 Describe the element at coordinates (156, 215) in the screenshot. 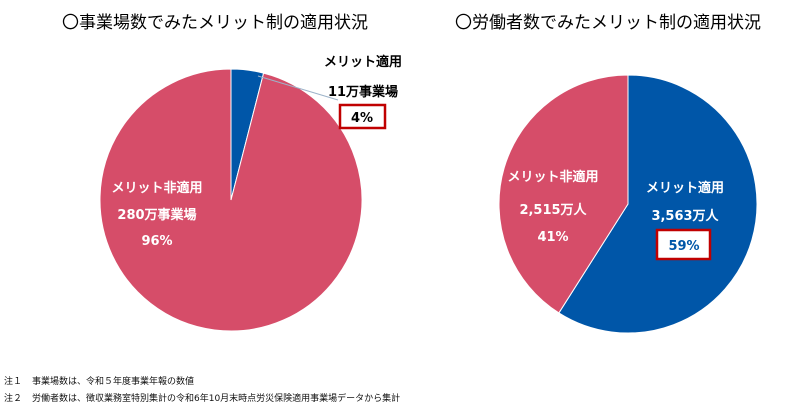

I see `slice-label-not-applied-count: 280万事業場` at that location.